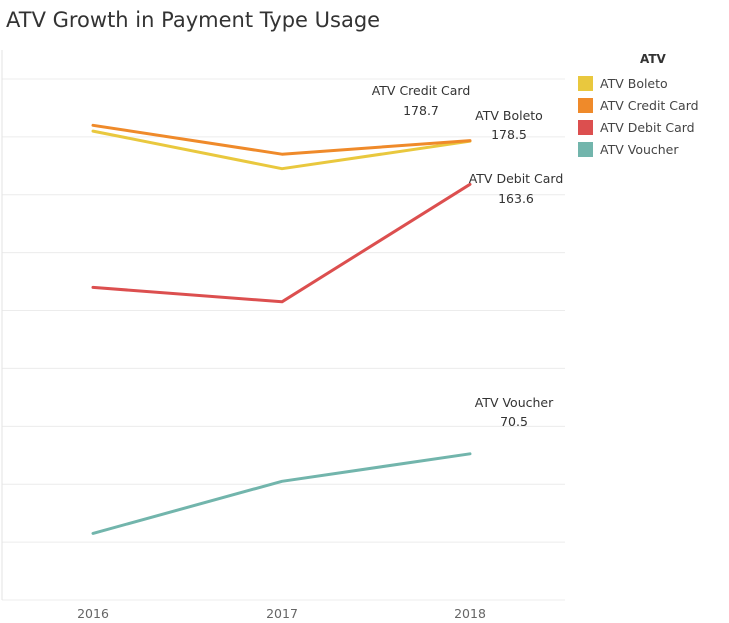 Image resolution: width=729 pixels, height=623 pixels. I want to click on series-line-atv-voucher, so click(281, 493).